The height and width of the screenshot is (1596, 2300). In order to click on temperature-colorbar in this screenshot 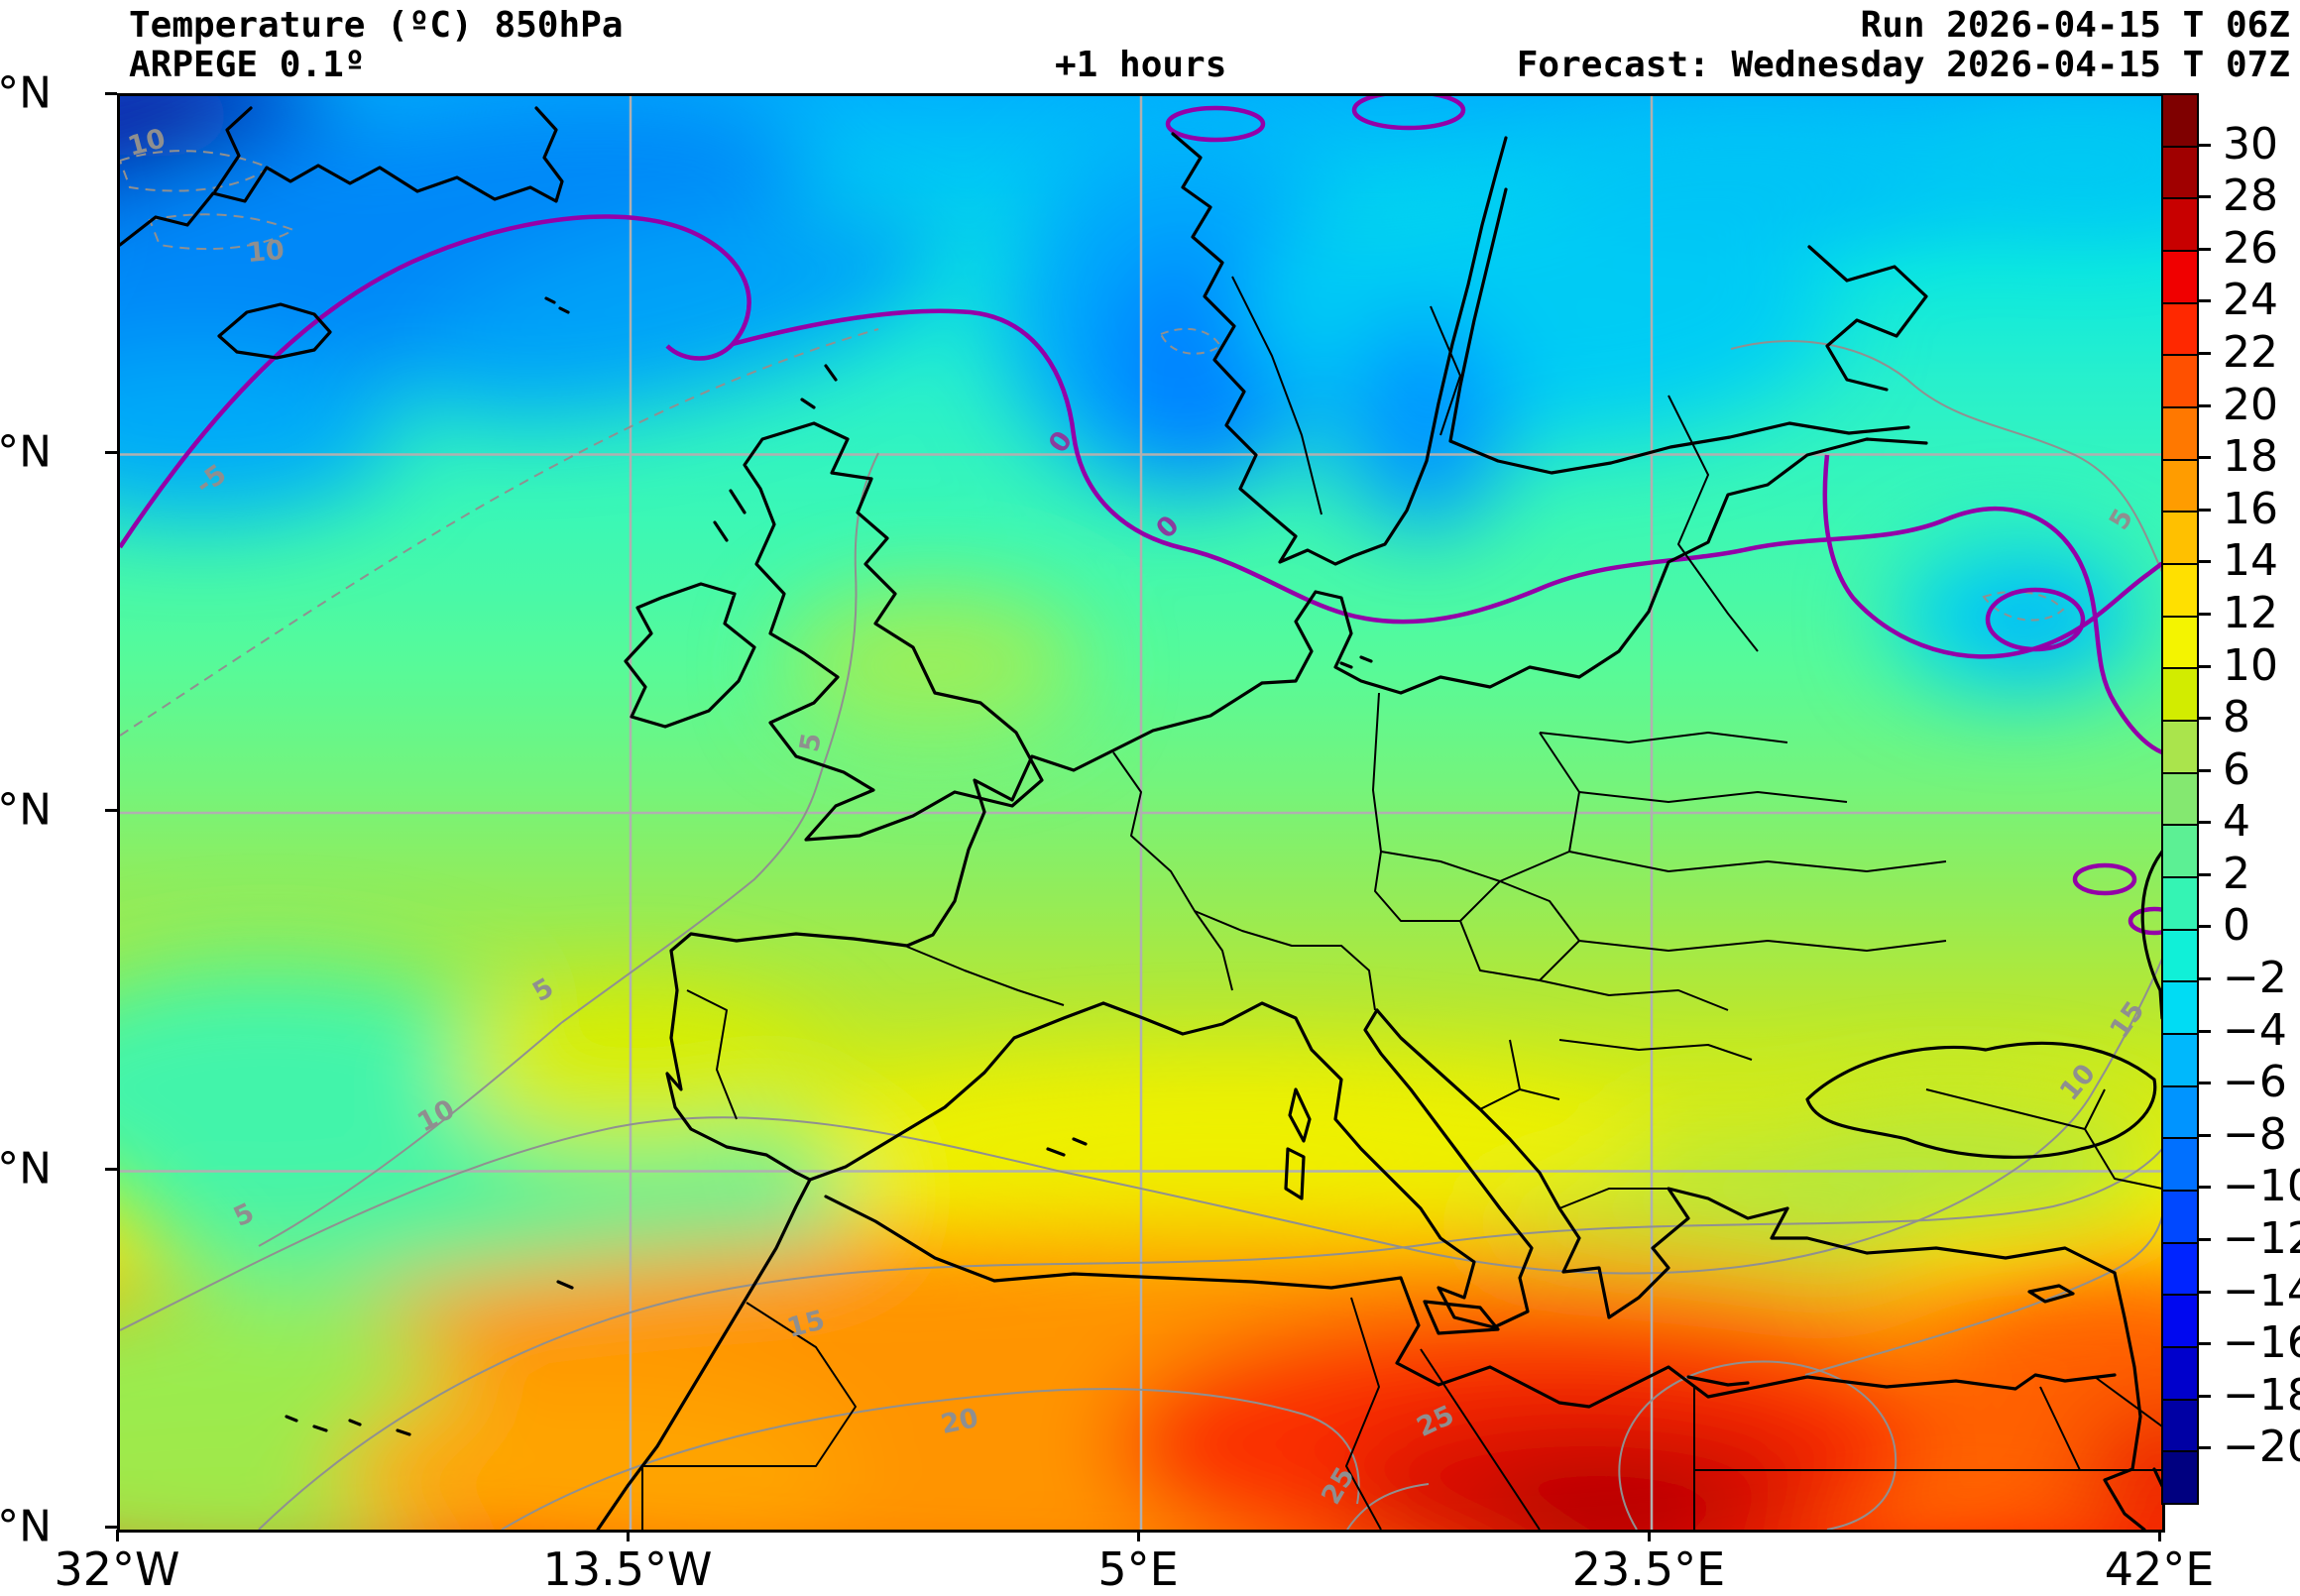, I will do `click(2180, 799)`.